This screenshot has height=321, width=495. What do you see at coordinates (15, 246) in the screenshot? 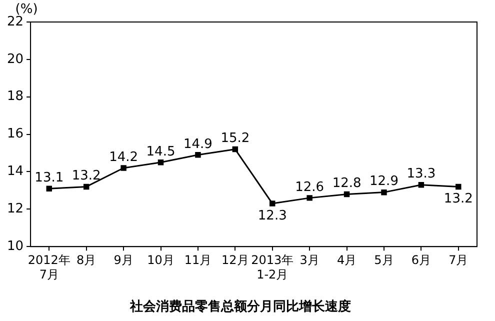
I see `y-tick-label: 10` at bounding box center [15, 246].